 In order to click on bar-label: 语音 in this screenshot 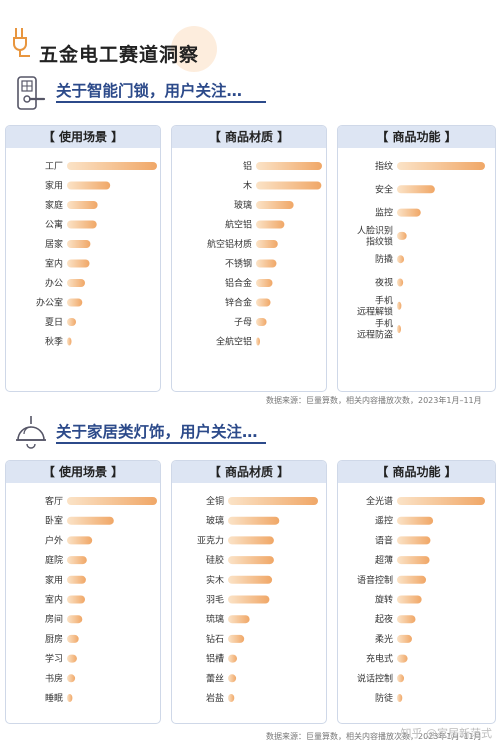, I will do `click(384, 540)`.